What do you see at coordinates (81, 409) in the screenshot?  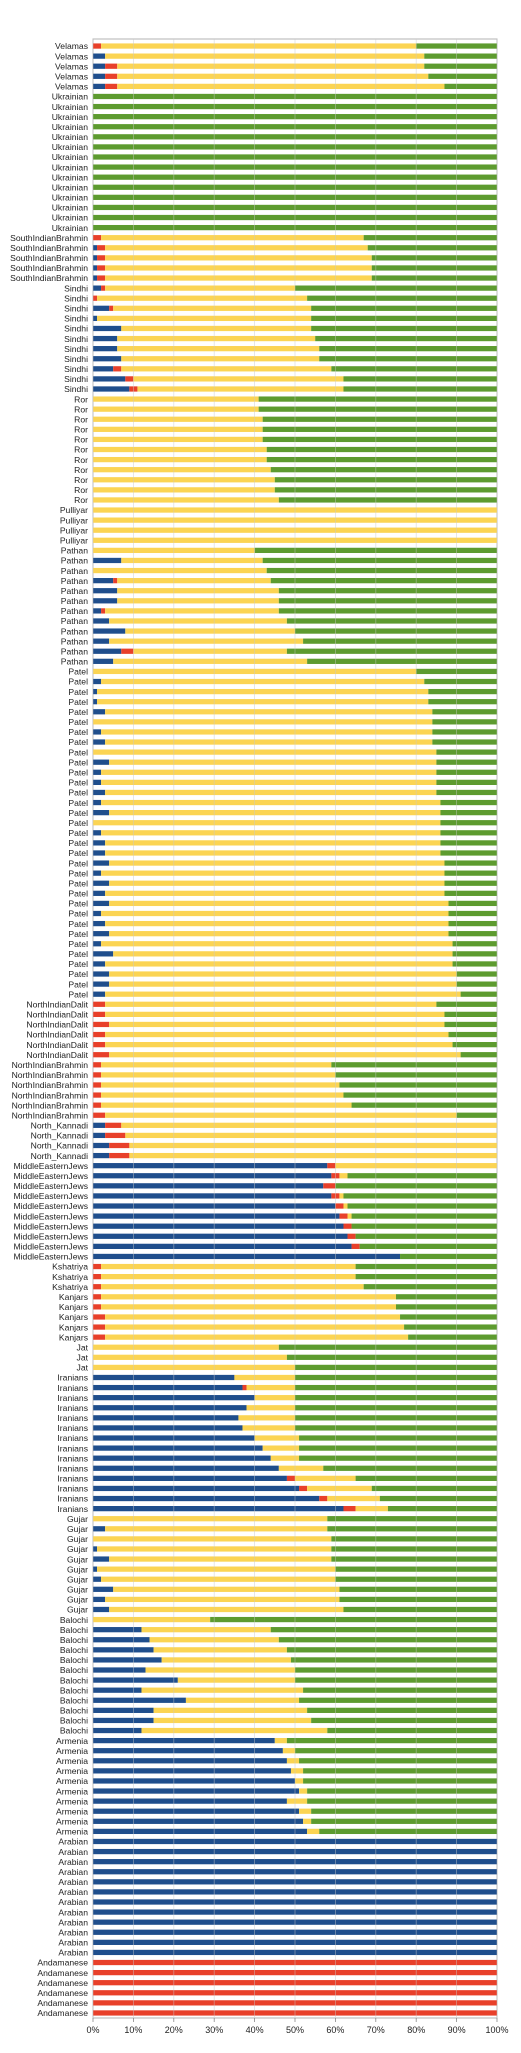 I see `category-label: Ror` at bounding box center [81, 409].